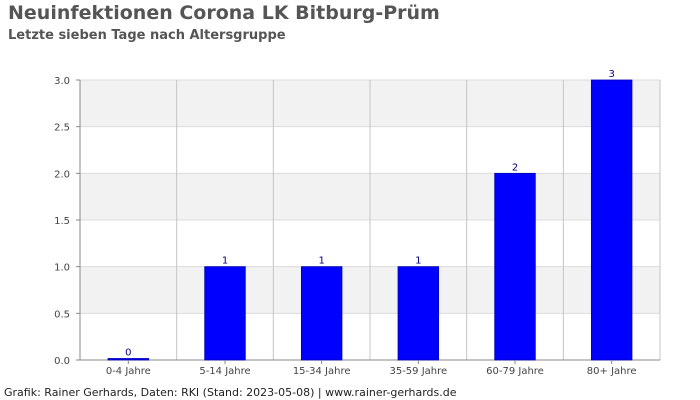  What do you see at coordinates (418, 371) in the screenshot?
I see `x-tick-label: 35-59 Jahre` at bounding box center [418, 371].